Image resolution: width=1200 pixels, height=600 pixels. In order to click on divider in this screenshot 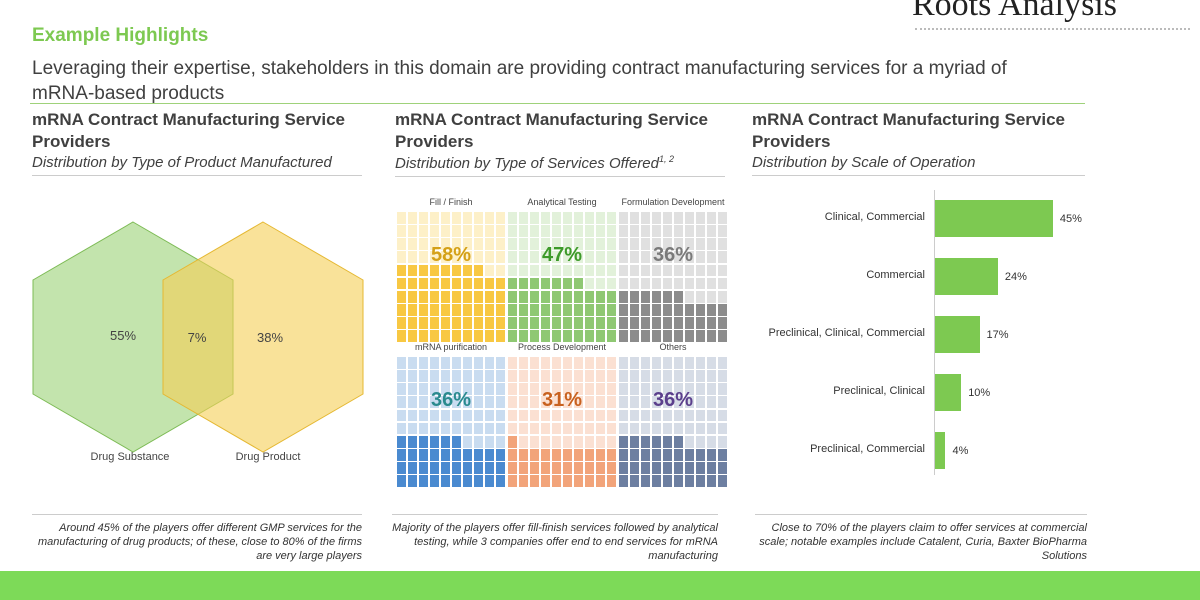, I will do `click(557, 103)`.